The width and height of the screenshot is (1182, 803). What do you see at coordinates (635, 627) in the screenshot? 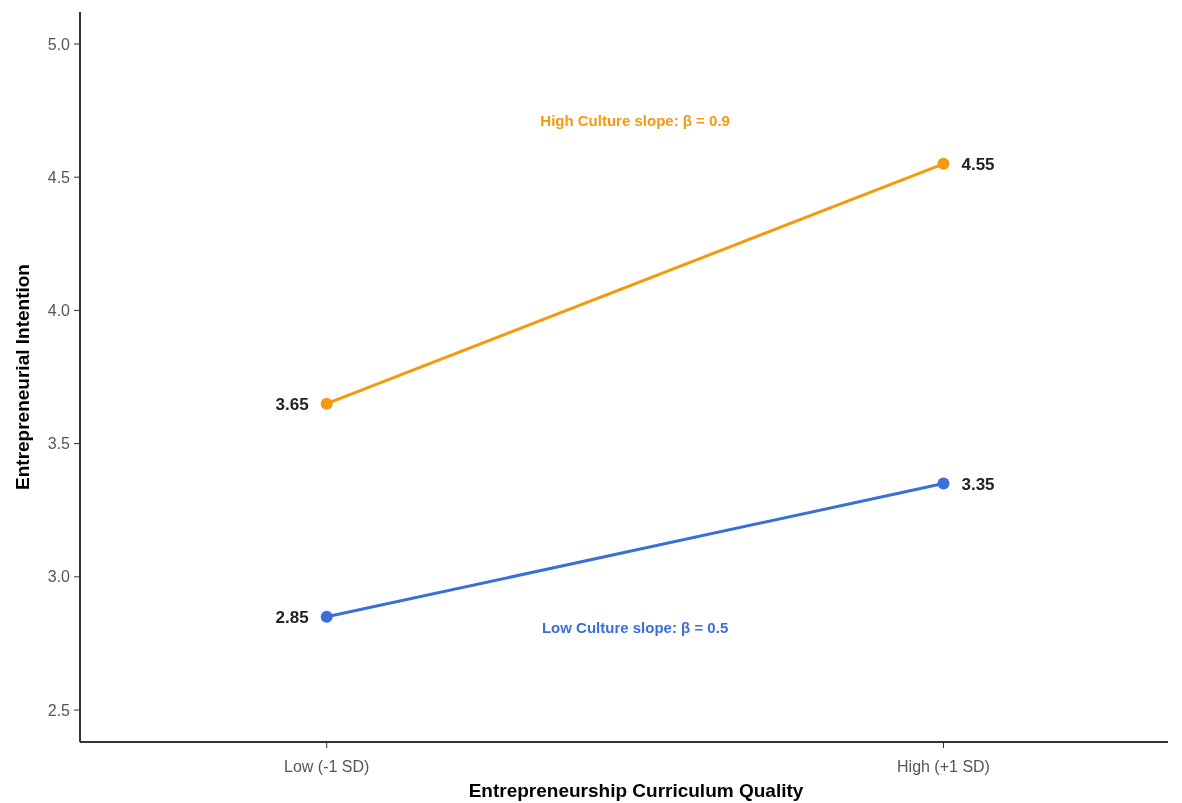
I see `annotation: Low Culture slope: β = 0.5` at bounding box center [635, 627].